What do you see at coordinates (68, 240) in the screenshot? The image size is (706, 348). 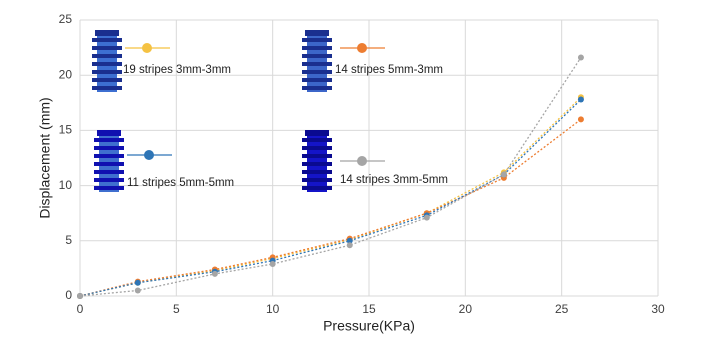 I see `y-tick-label: 5` at bounding box center [68, 240].